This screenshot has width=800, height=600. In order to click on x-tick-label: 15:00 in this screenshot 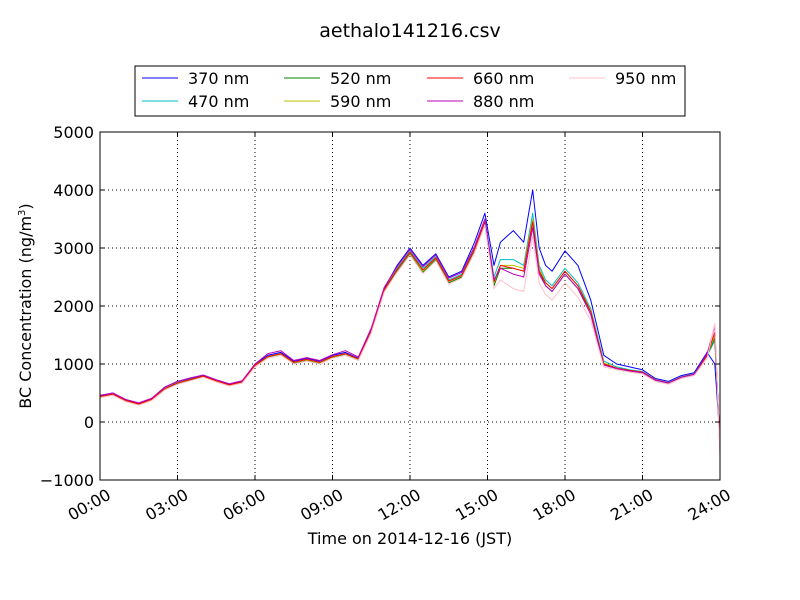, I will do `click(476, 505)`.